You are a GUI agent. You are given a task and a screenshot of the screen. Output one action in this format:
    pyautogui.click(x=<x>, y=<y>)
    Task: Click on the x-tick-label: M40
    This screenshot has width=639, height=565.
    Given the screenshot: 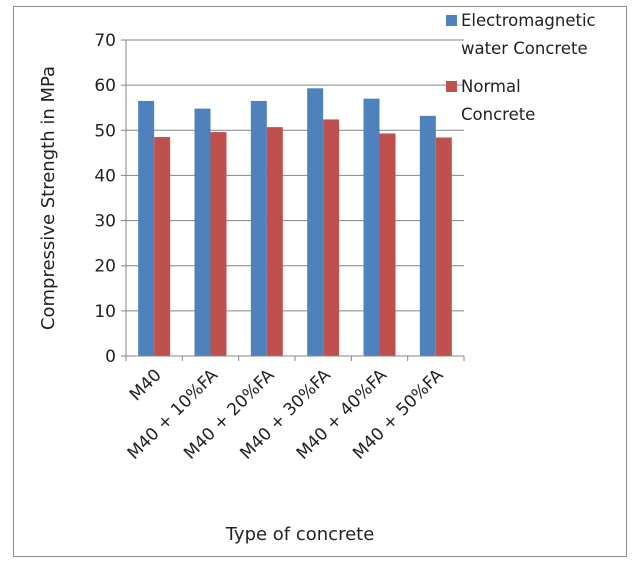 What is the action you would take?
    pyautogui.click(x=146, y=385)
    